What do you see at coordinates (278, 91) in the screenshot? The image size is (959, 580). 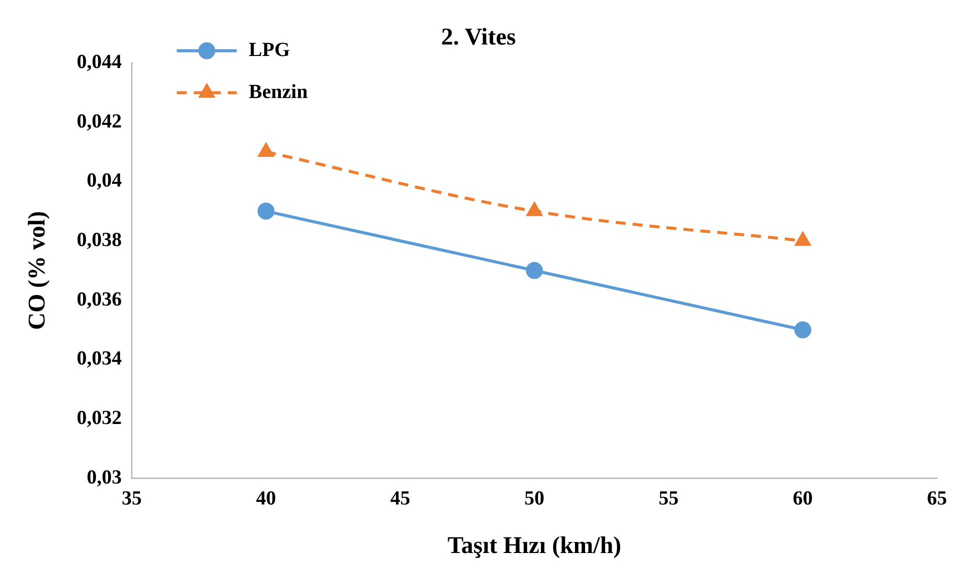 I see `legend-label: Benzin` at bounding box center [278, 91].